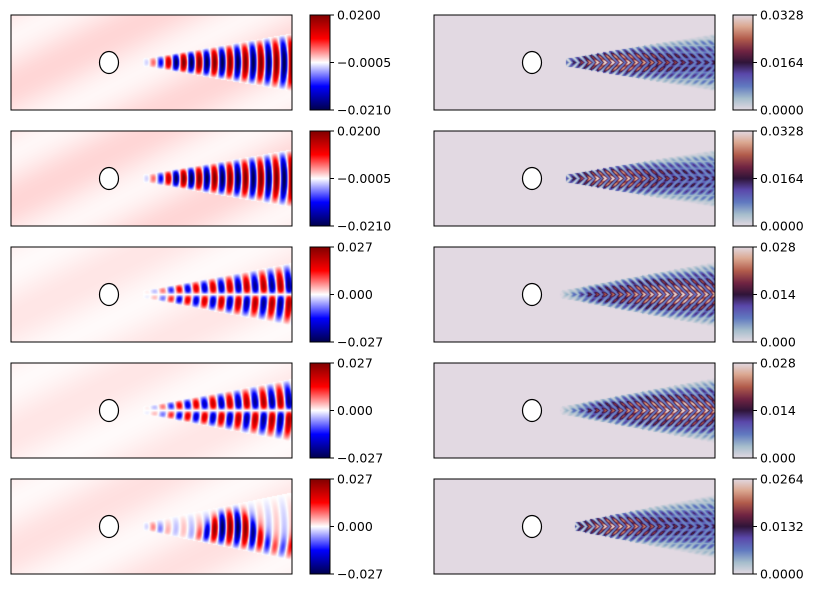 This screenshot has height=593, width=819. Describe the element at coordinates (355, 479) in the screenshot. I see `colorbar-tick-label-row-5-left-2: 0.027` at that location.